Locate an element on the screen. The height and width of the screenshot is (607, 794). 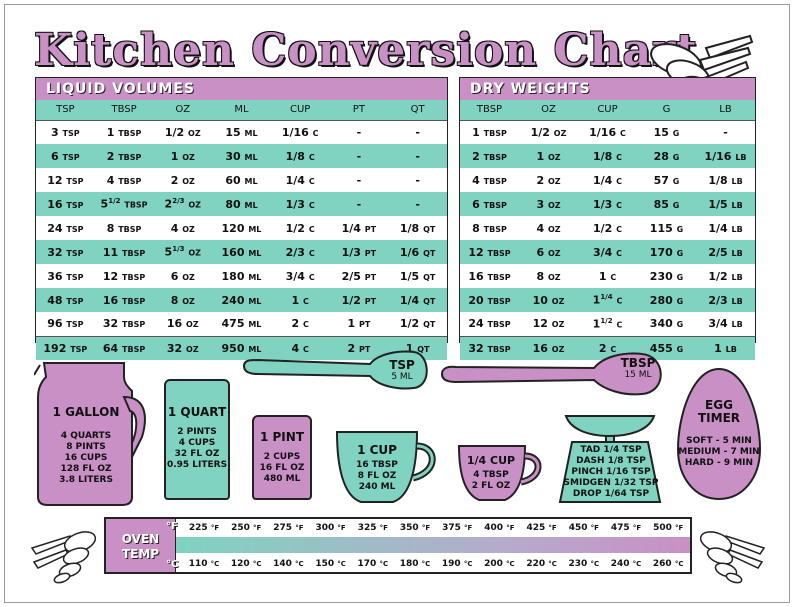
tsp-spoon-label: TSP 5 ML is located at coordinates (402, 370).